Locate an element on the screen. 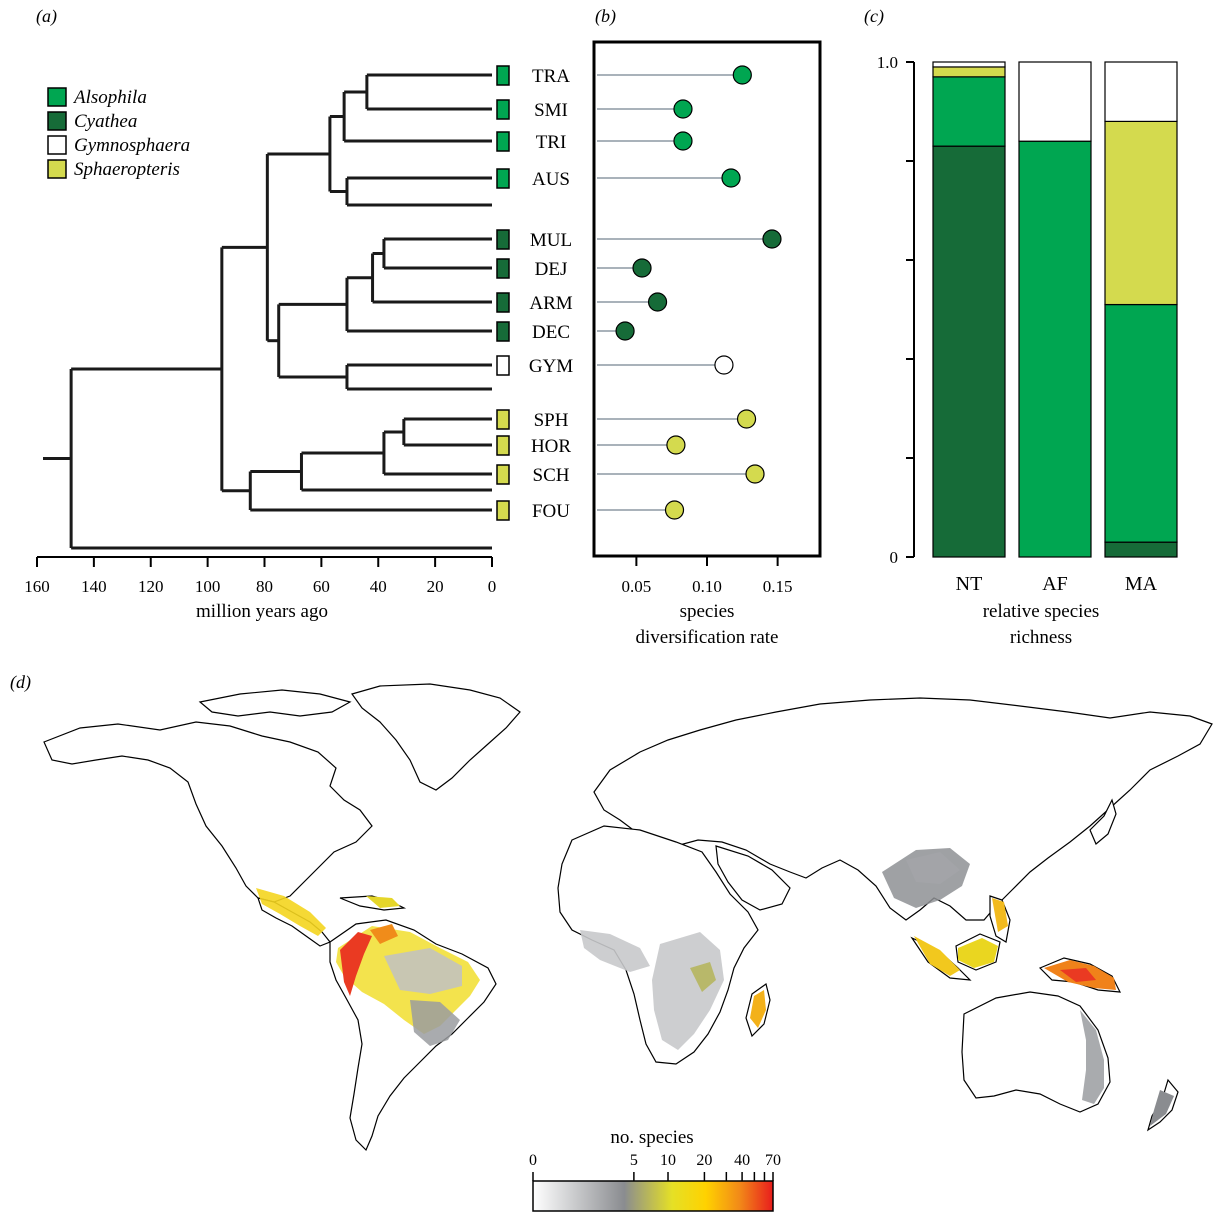 The width and height of the screenshot is (1219, 1214). time-axis-tick-label: 120 is located at coordinates (151, 586).